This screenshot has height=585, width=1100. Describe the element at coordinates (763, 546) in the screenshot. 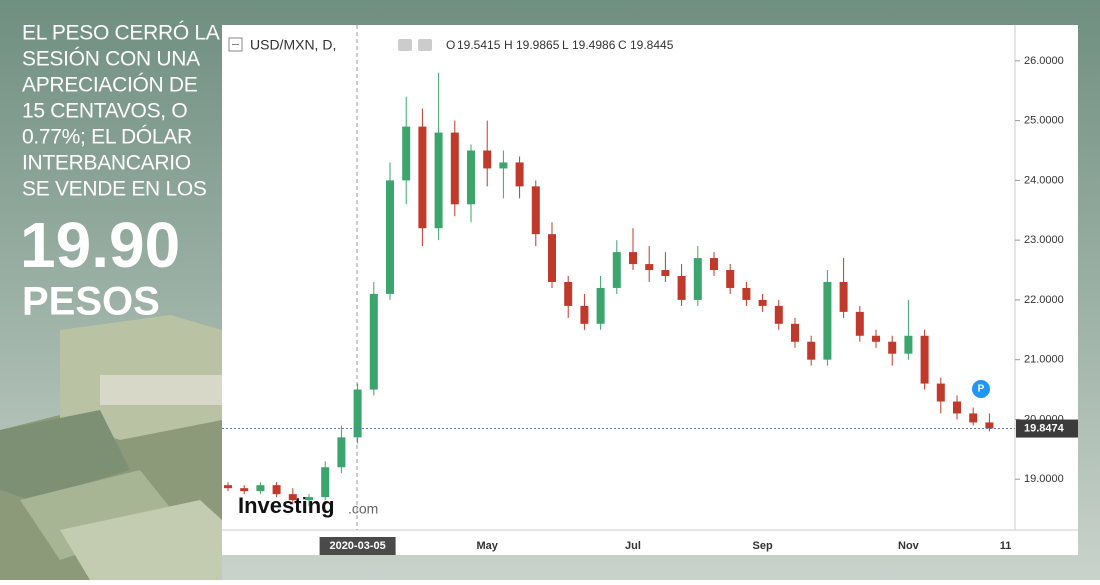

I see `x-tick-label: Sep` at that location.